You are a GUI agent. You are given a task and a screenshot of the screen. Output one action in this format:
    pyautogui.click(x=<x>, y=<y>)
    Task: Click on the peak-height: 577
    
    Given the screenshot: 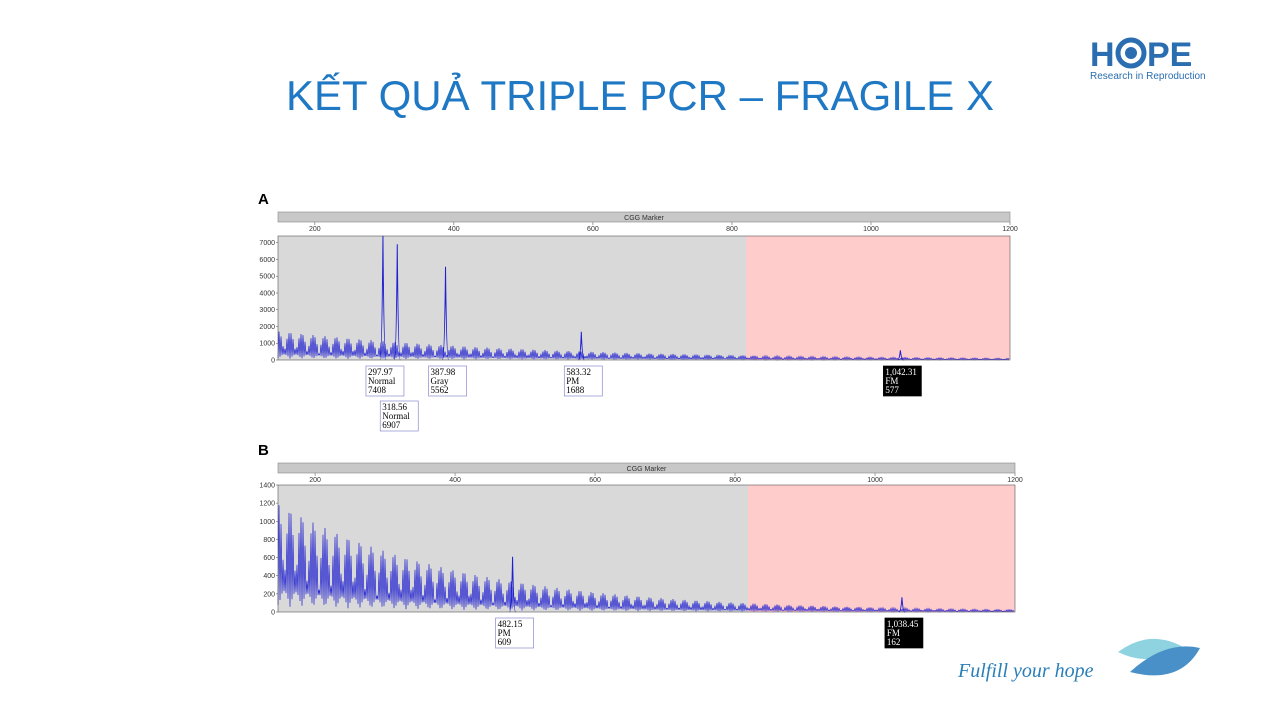 What is the action you would take?
    pyautogui.click(x=892, y=390)
    